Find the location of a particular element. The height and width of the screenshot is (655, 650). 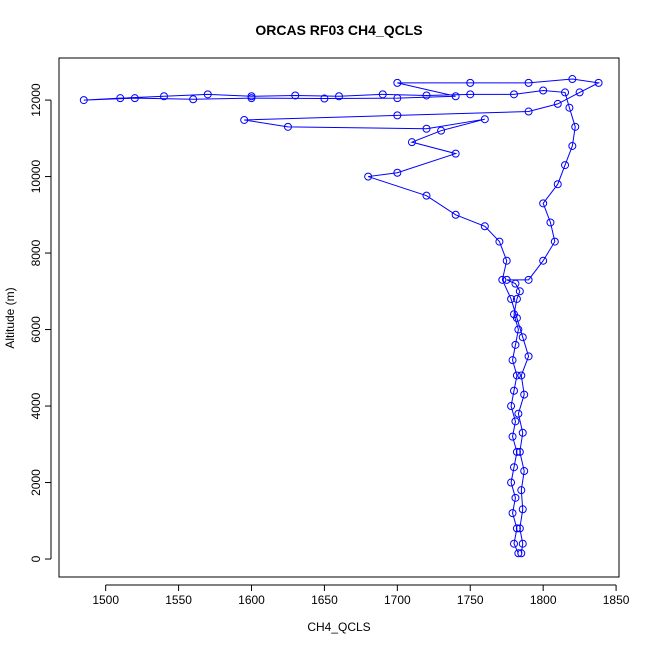

x-tick-label: 1550 is located at coordinates (178, 600).